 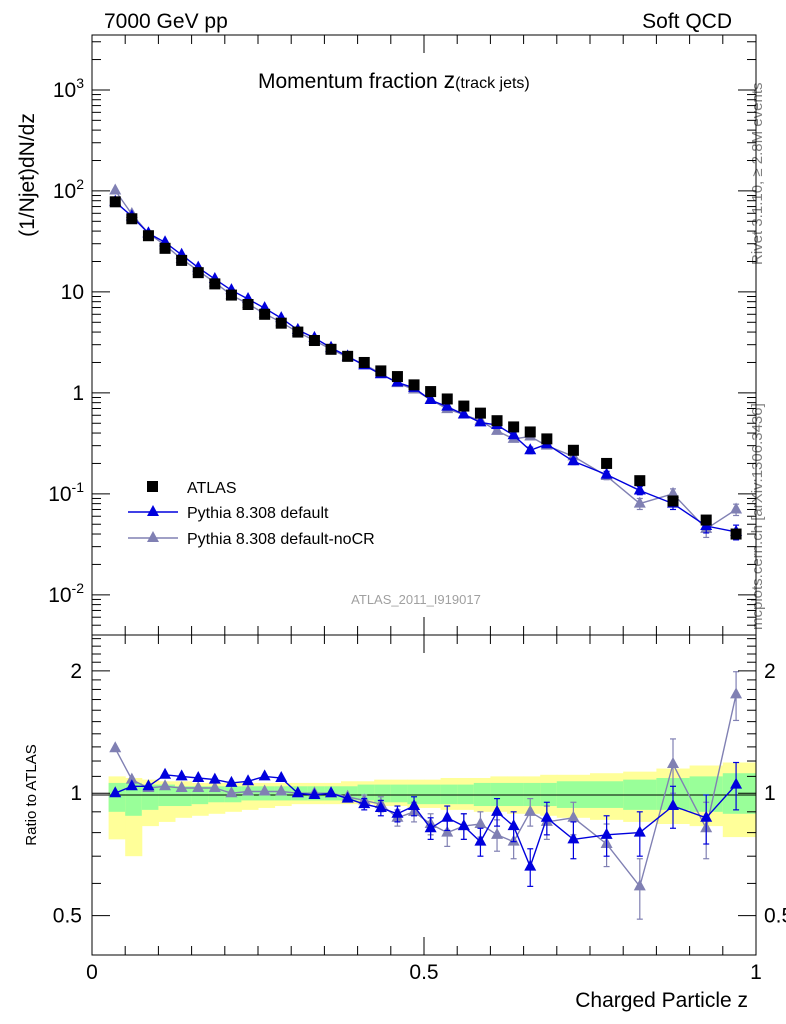 I want to click on plot-title: Momentum fraction z(track jets), so click(x=394, y=80).